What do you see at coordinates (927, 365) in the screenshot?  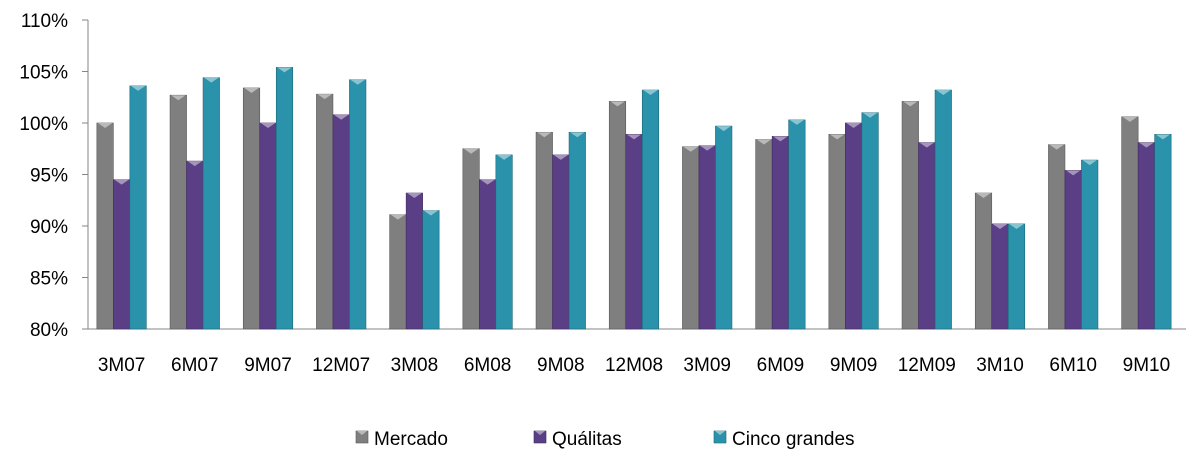 I see `x-tick-label: 12M09` at bounding box center [927, 365].